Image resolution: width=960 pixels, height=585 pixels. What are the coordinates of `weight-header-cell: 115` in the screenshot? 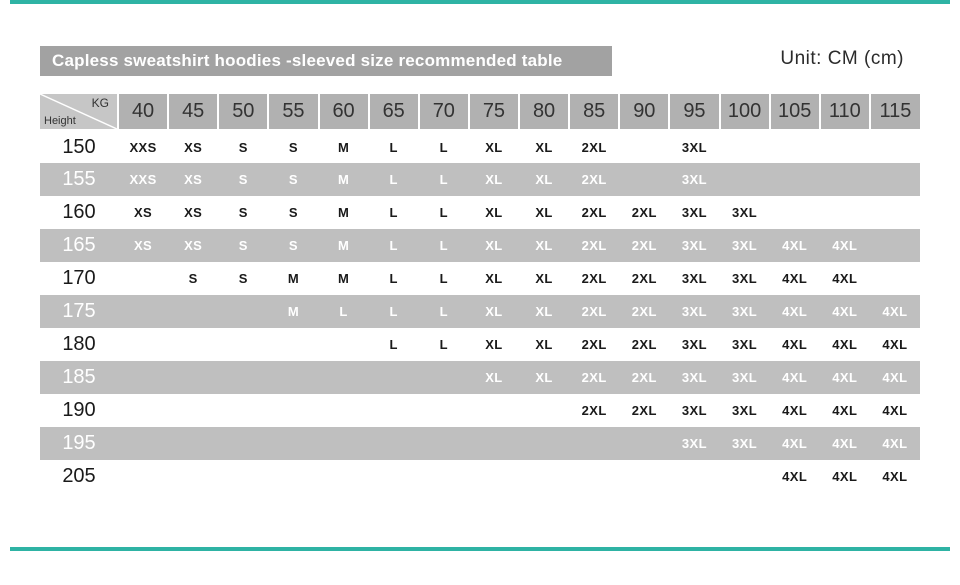 It's located at (894, 112).